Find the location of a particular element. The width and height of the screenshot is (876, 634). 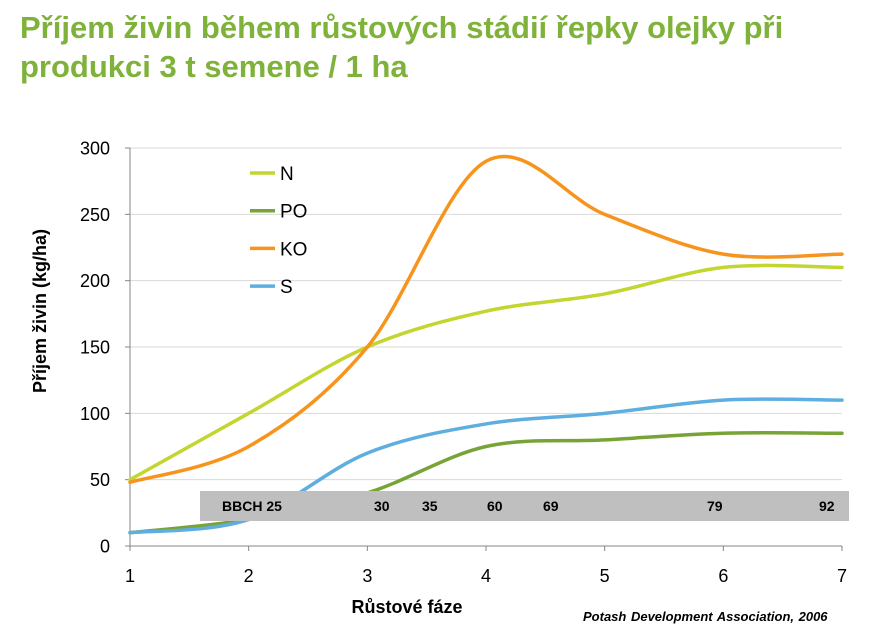

x-axis-title: Růstové fáze is located at coordinates (406, 607).